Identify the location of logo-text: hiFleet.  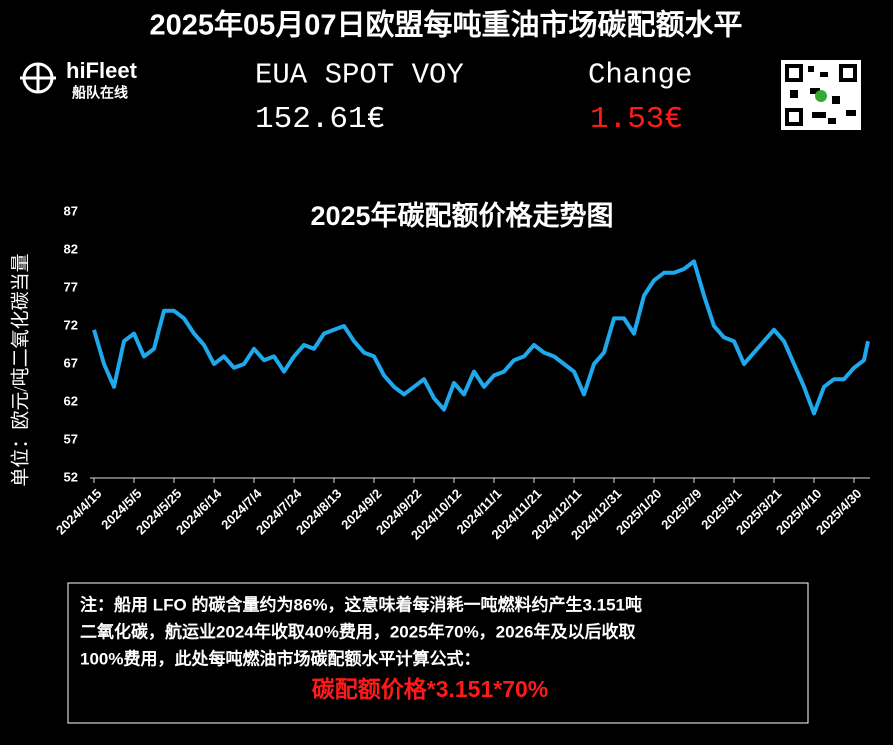
(102, 70).